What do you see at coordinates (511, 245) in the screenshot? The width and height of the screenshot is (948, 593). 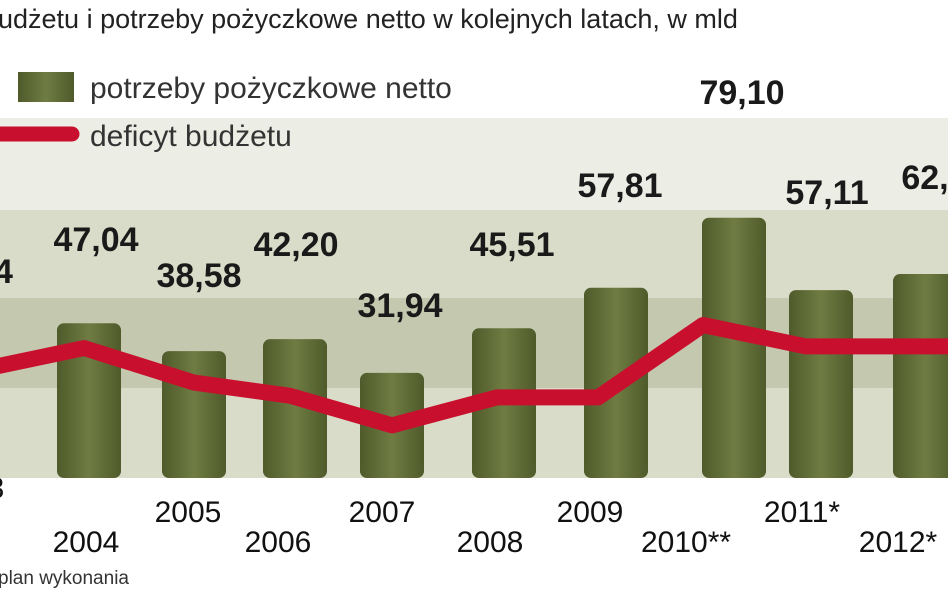 I see `value-label: 45,51` at bounding box center [511, 245].